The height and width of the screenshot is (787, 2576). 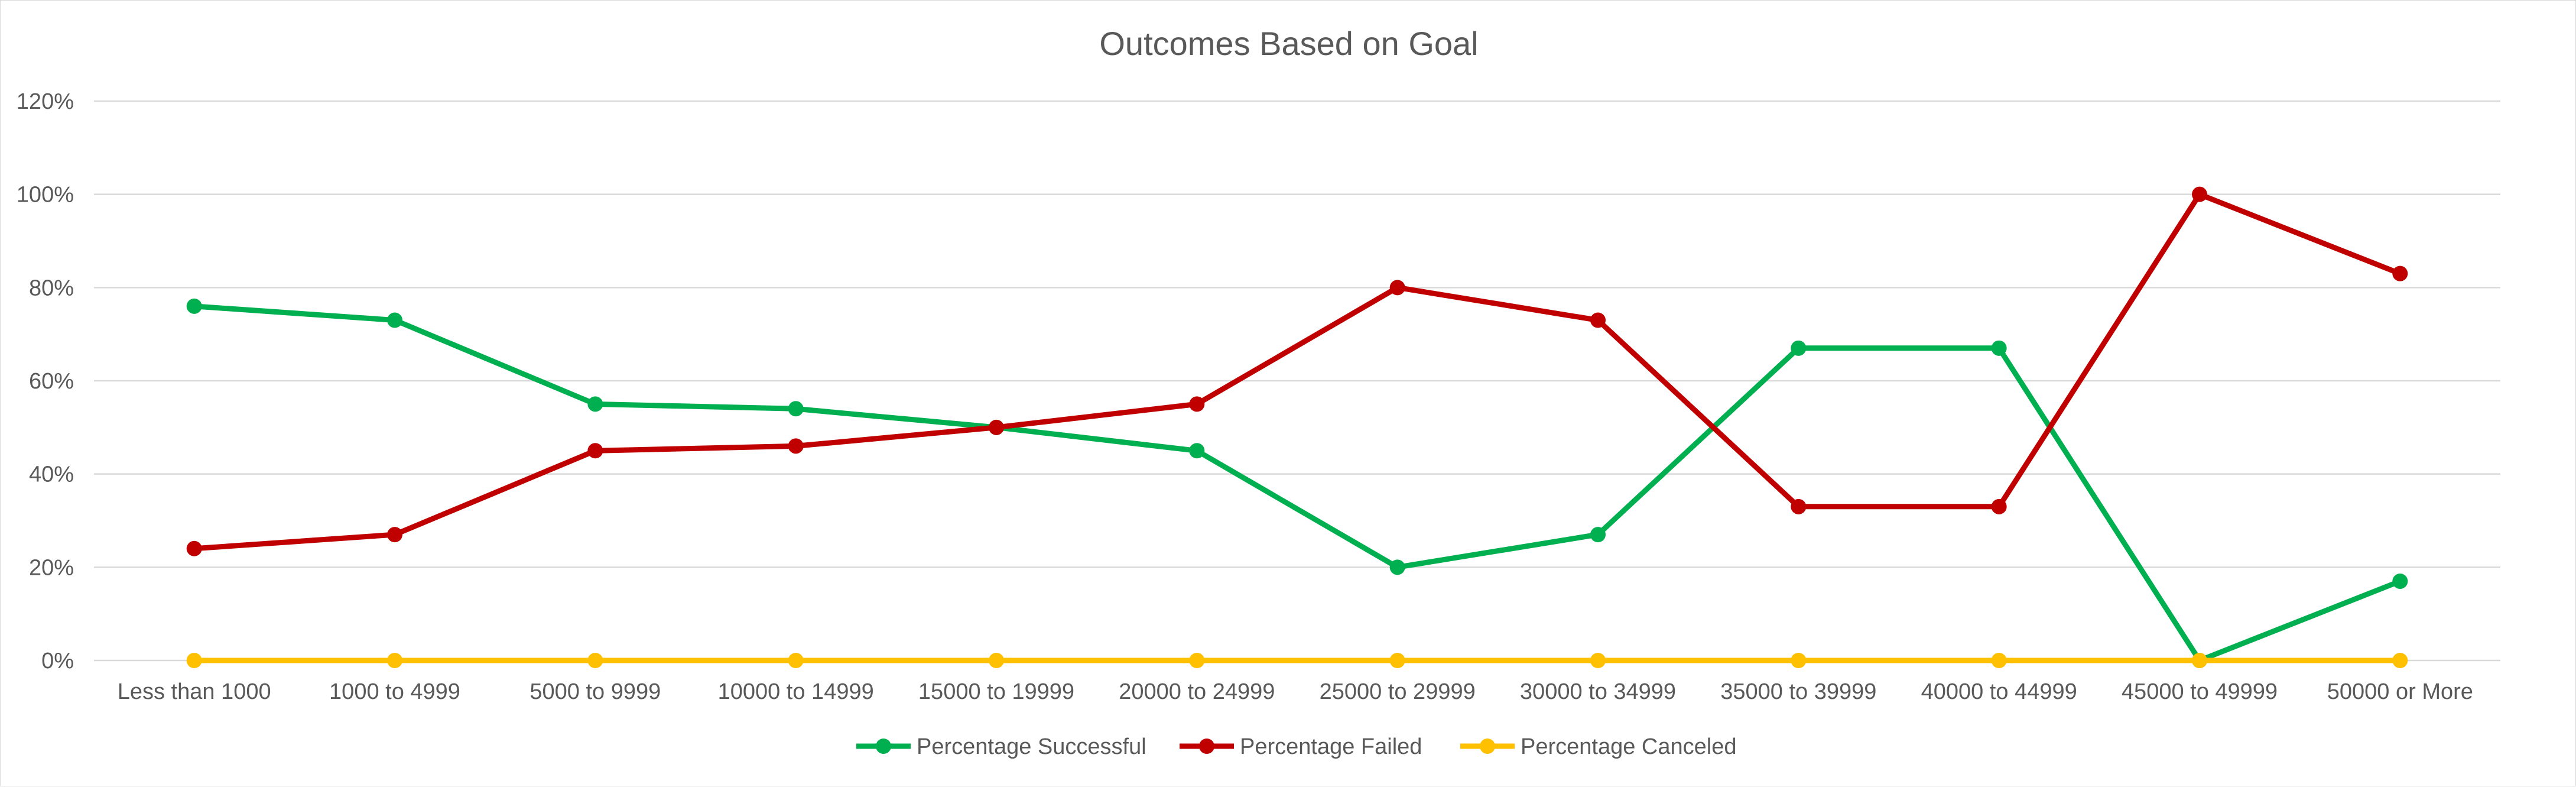 I want to click on y-tick-label: 40%, so click(x=51, y=474).